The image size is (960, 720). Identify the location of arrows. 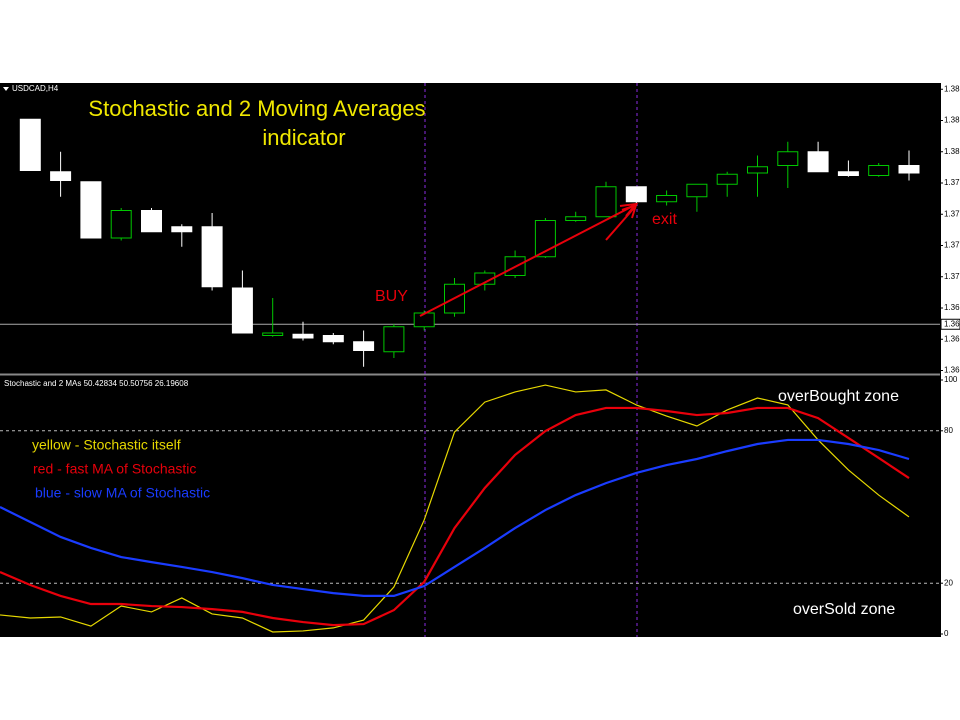
(529, 259).